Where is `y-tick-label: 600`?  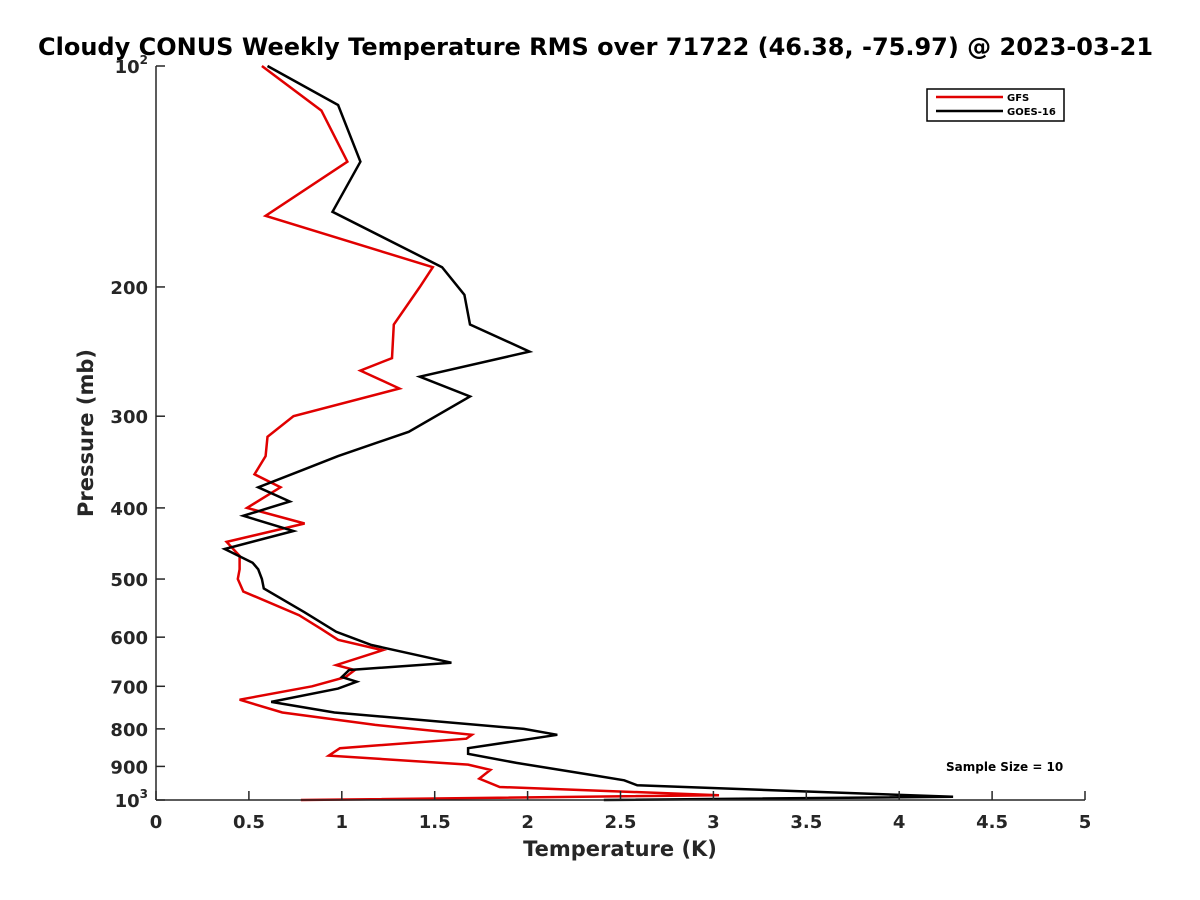
y-tick-label: 600 is located at coordinates (129, 638).